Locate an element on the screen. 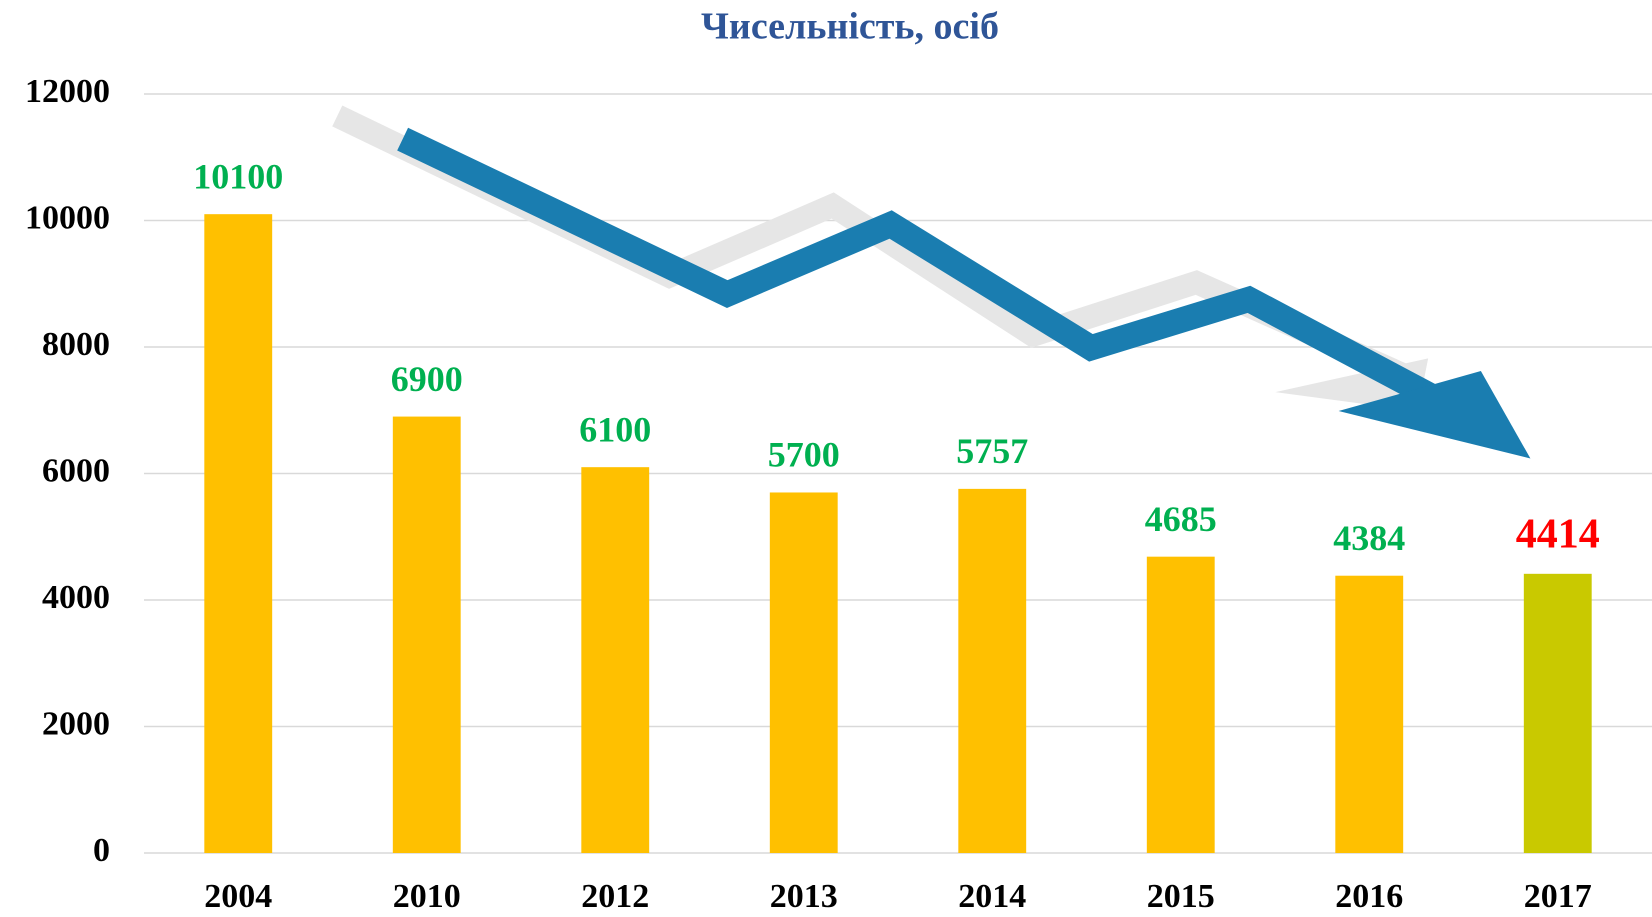  data-label: 6900 is located at coordinates (427, 379).